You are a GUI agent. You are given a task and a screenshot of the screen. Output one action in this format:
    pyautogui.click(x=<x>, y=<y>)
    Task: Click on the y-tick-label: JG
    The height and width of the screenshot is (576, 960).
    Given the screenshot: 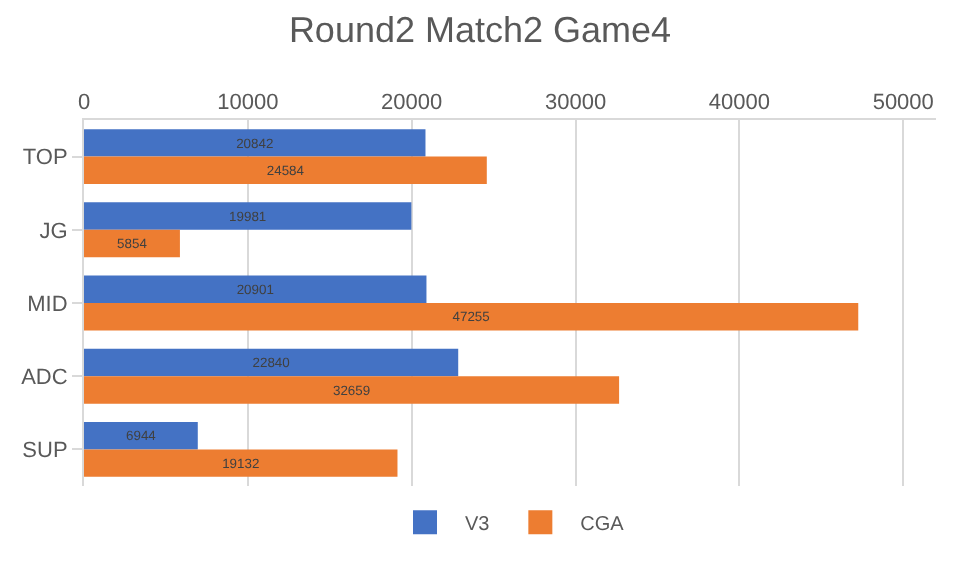 What is the action you would take?
    pyautogui.click(x=53, y=231)
    